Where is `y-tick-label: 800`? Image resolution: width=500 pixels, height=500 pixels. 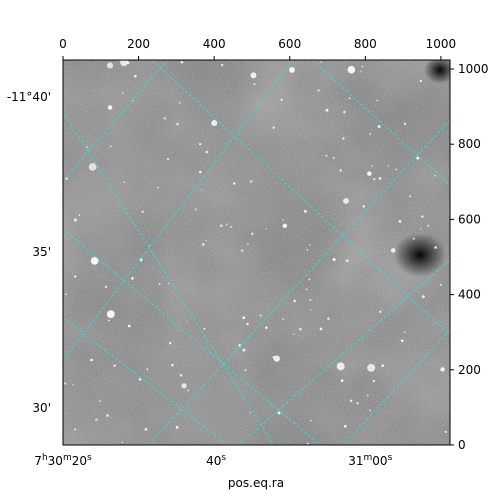
y-tick-label: 800 is located at coordinates (469, 144).